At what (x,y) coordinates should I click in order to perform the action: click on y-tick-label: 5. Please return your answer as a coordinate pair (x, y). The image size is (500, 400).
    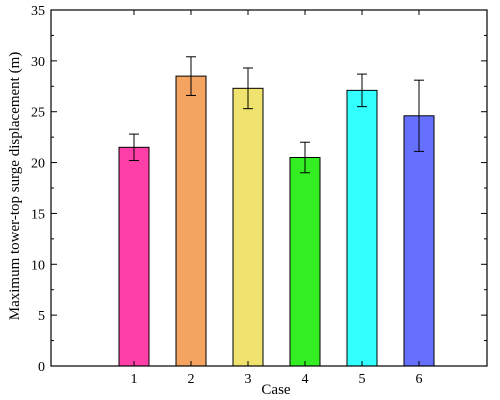
    Looking at the image, I should click on (41, 316).